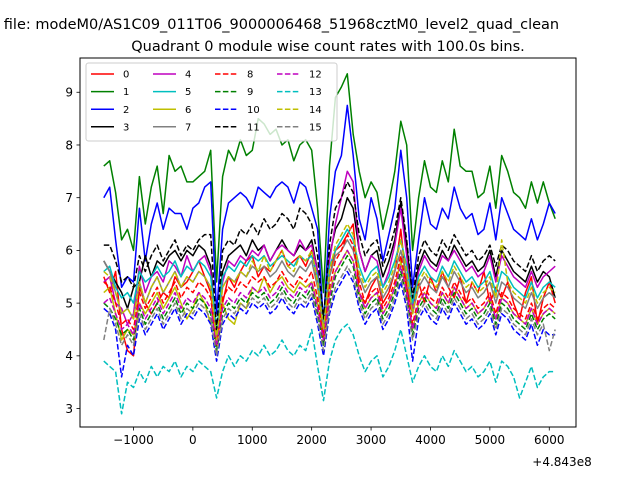 Image resolution: width=640 pixels, height=480 pixels. Describe the element at coordinates (69, 251) in the screenshot. I see `y-tick-label: 6` at that location.